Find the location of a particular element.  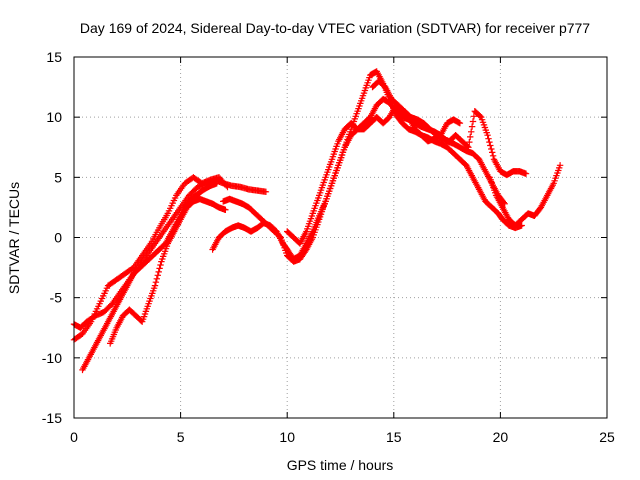

x-axis-label: GPS time / hours is located at coordinates (340, 465).